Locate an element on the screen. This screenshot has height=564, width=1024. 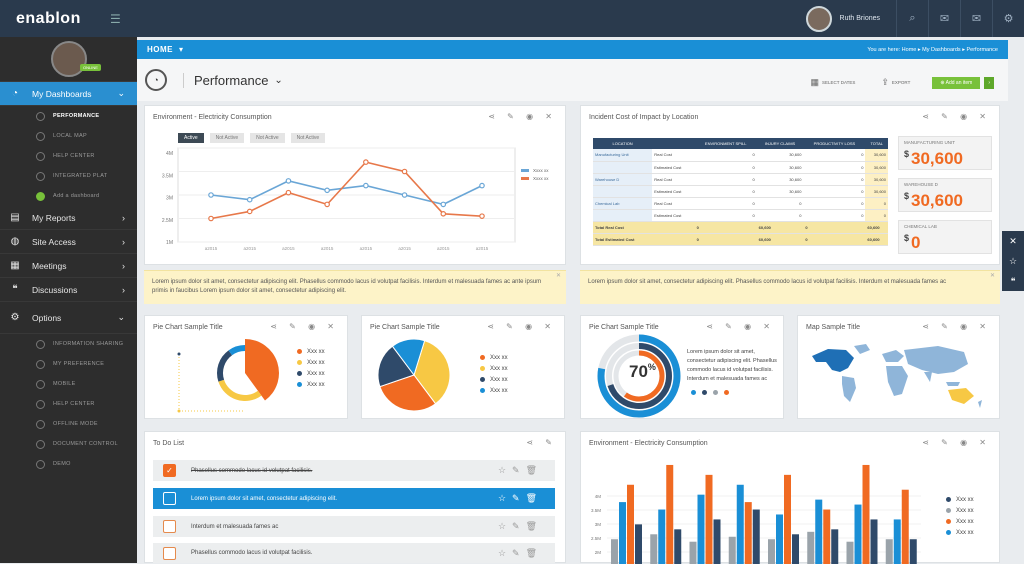
chevron-down-icon: ⌄ is located at coordinates (278, 80).